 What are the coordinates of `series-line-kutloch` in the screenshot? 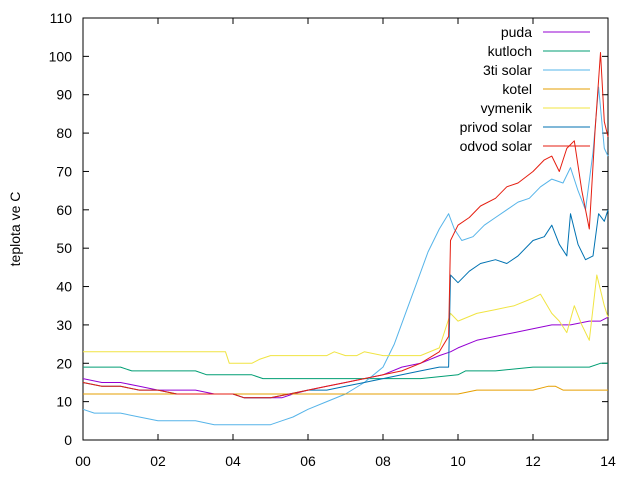 It's located at (345, 371).